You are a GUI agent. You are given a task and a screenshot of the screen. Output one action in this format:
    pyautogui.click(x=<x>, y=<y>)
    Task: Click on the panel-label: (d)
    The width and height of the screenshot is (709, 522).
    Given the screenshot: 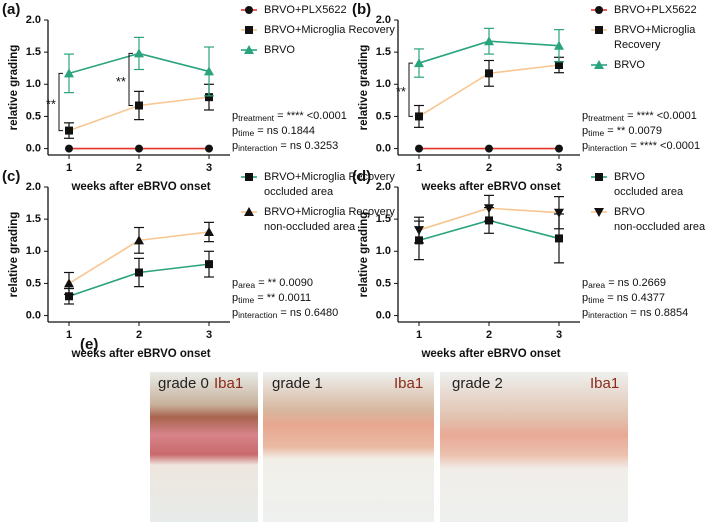 What is the action you would take?
    pyautogui.click(x=361, y=176)
    